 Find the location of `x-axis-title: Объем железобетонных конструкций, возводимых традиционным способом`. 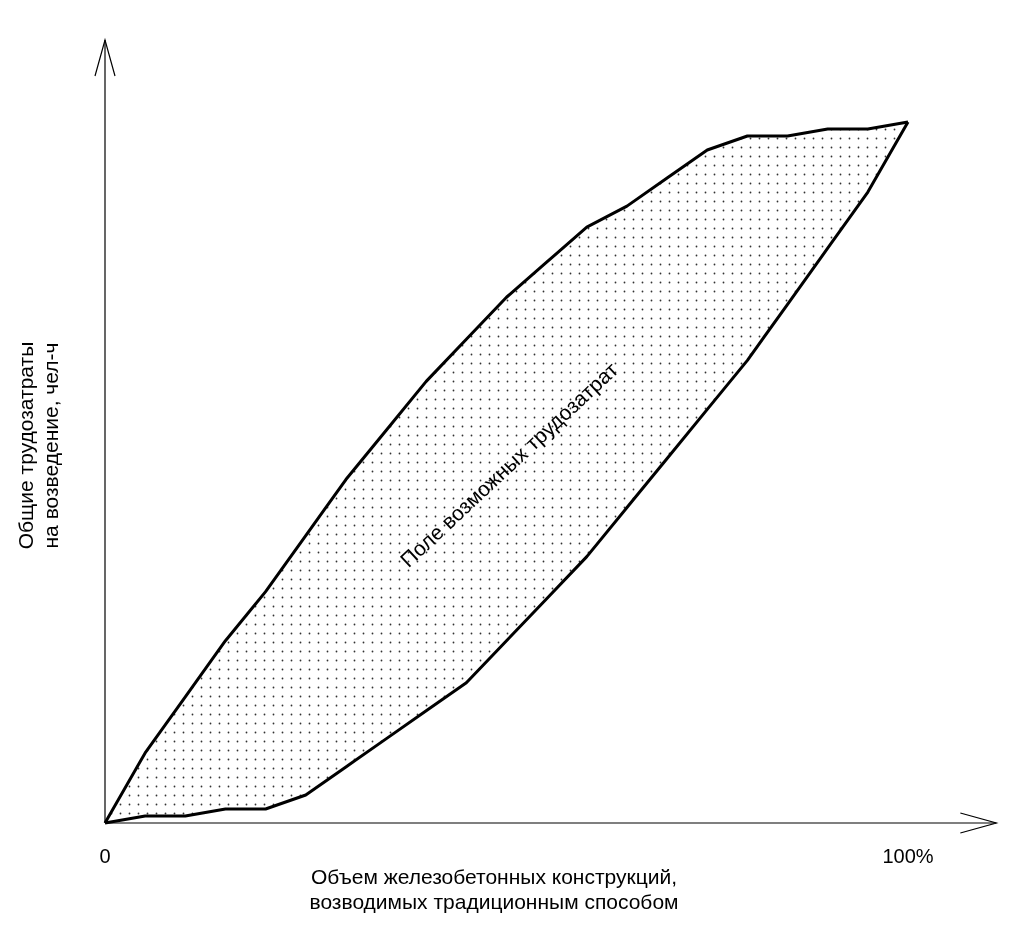

x-axis-title: Объем железобетонных конструкций, возводимых традиционным способом is located at coordinates (494, 889).